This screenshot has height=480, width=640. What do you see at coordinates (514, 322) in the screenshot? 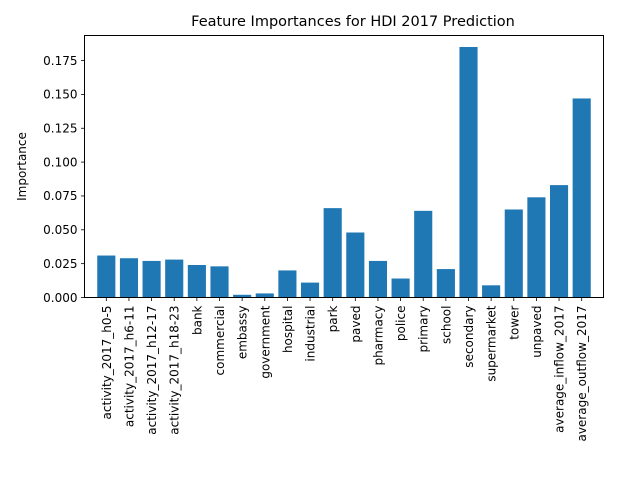
I see `x-tick-label: tower` at bounding box center [514, 322].